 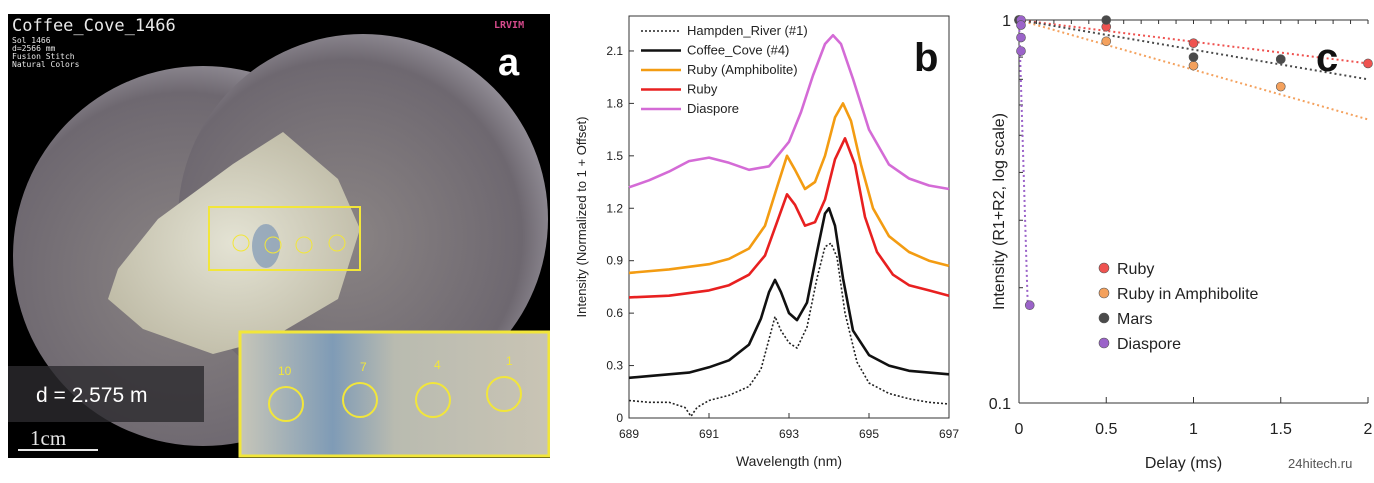 I want to click on y-tick-label: 1.5, so click(x=614, y=156).